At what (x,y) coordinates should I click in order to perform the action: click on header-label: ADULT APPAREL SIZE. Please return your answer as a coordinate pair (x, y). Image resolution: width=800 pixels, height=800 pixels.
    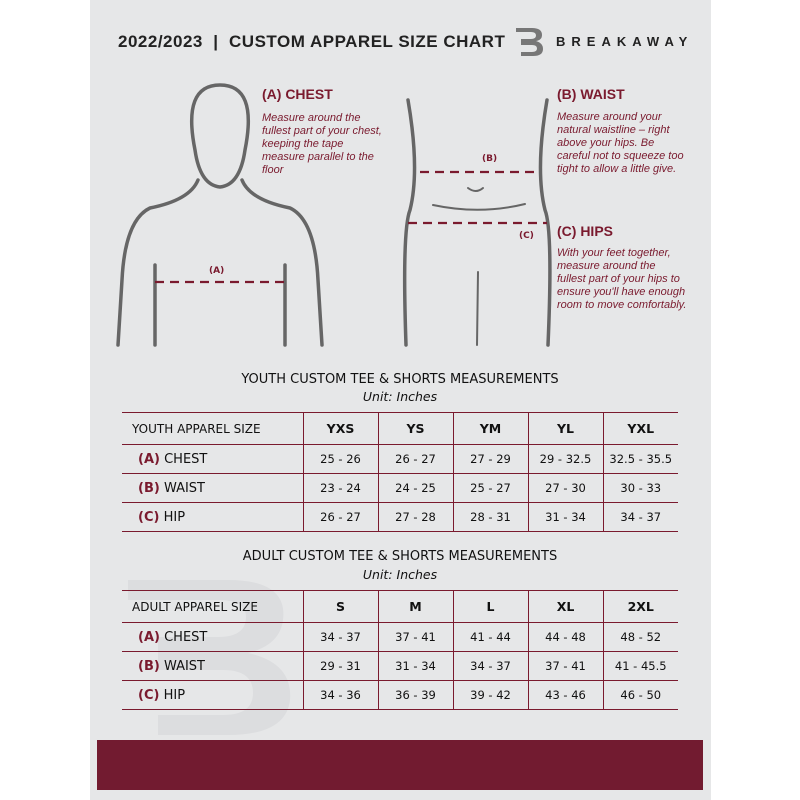
    Looking at the image, I should click on (212, 606).